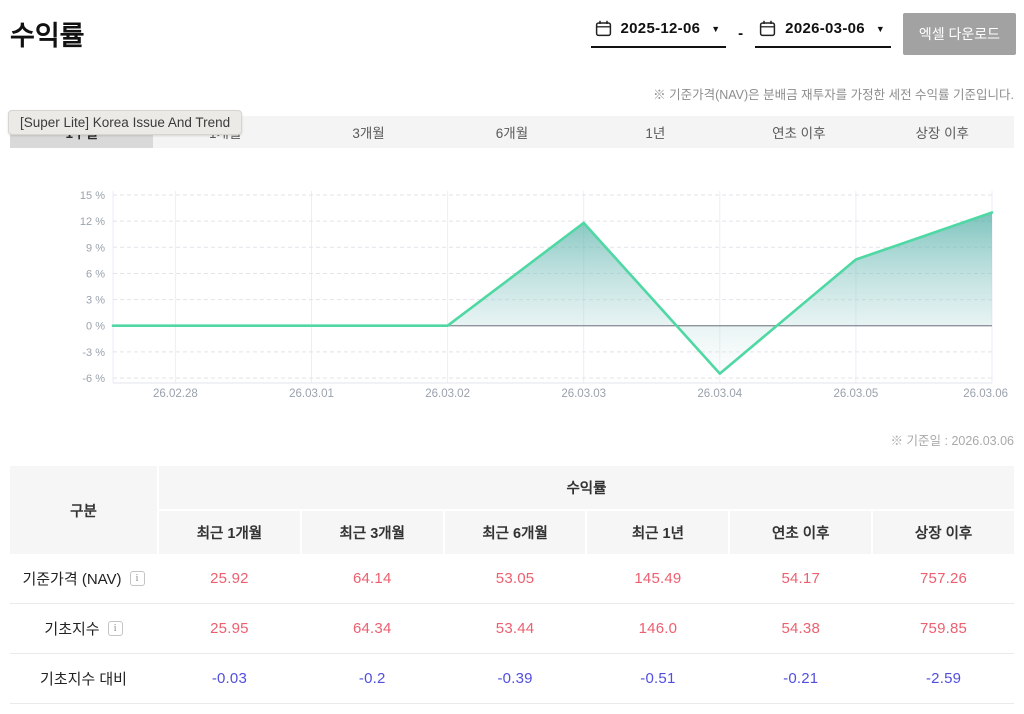  Describe the element at coordinates (801, 578) in the screenshot. I see `value-cell: 54.17` at that location.